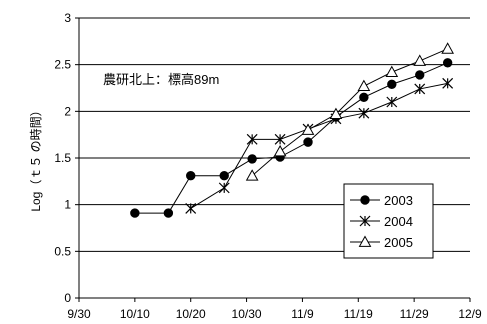 This screenshot has height=324, width=487. What do you see at coordinates (398, 200) in the screenshot?
I see `legend-label-2003: 2003` at bounding box center [398, 200].